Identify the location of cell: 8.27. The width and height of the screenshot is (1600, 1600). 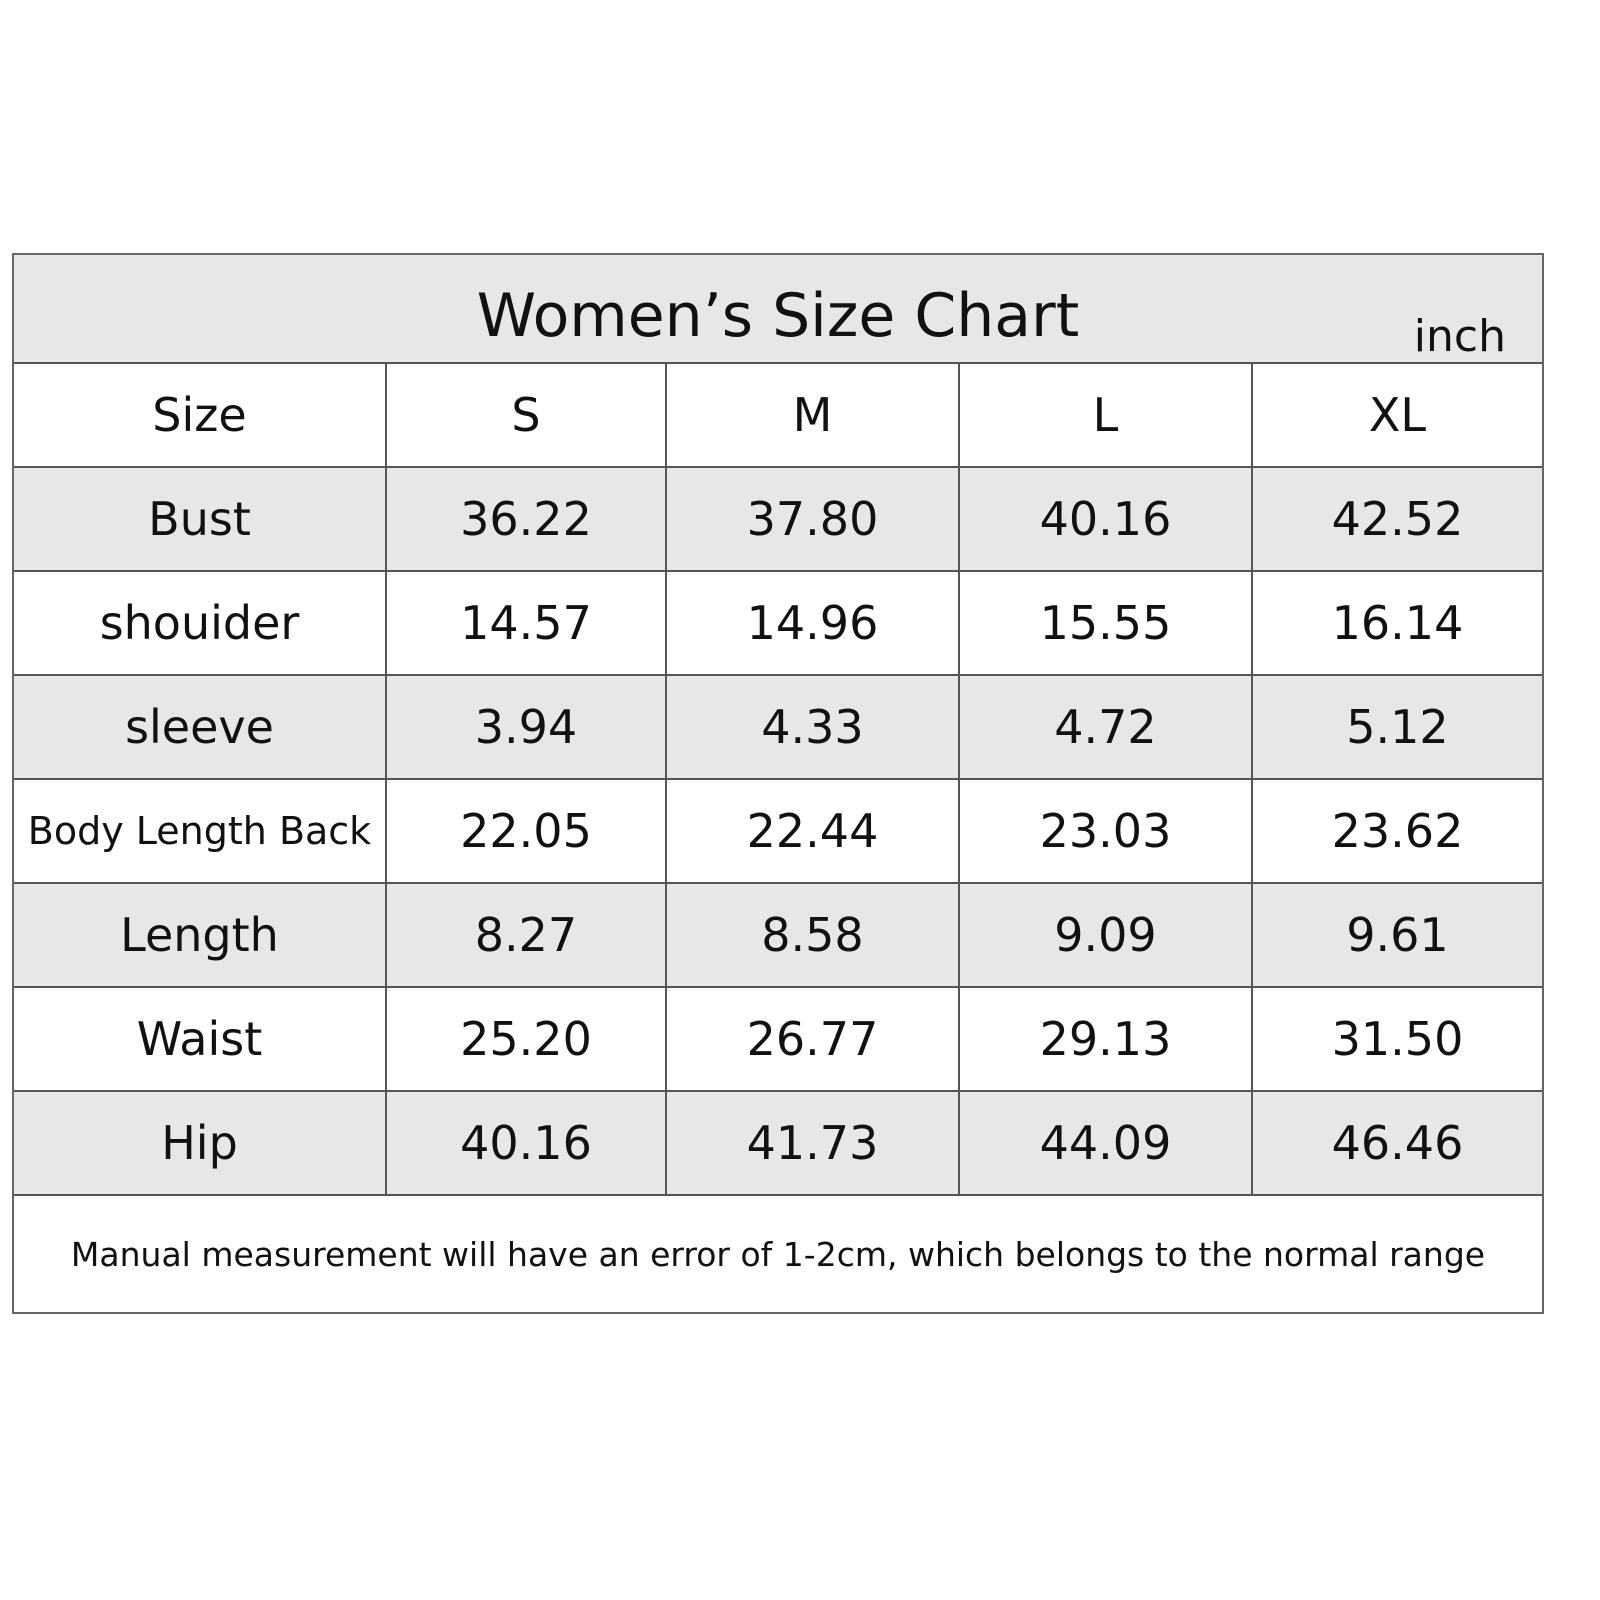
(527, 935).